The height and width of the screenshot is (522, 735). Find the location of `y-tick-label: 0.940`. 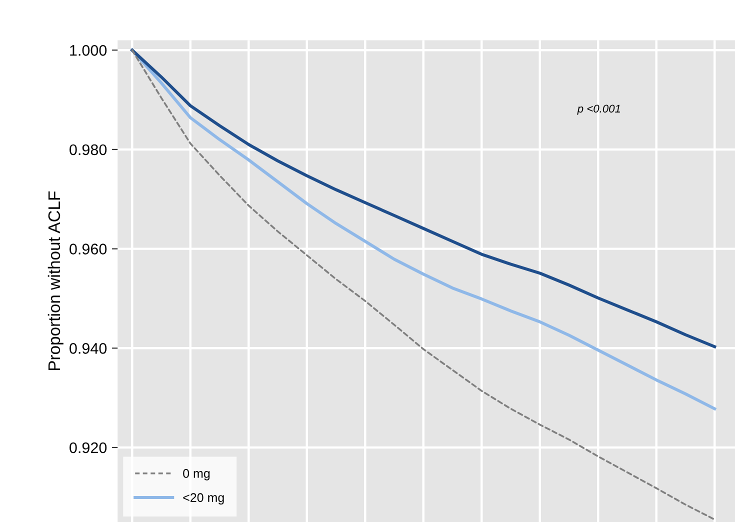

y-tick-label: 0.940 is located at coordinates (88, 348).